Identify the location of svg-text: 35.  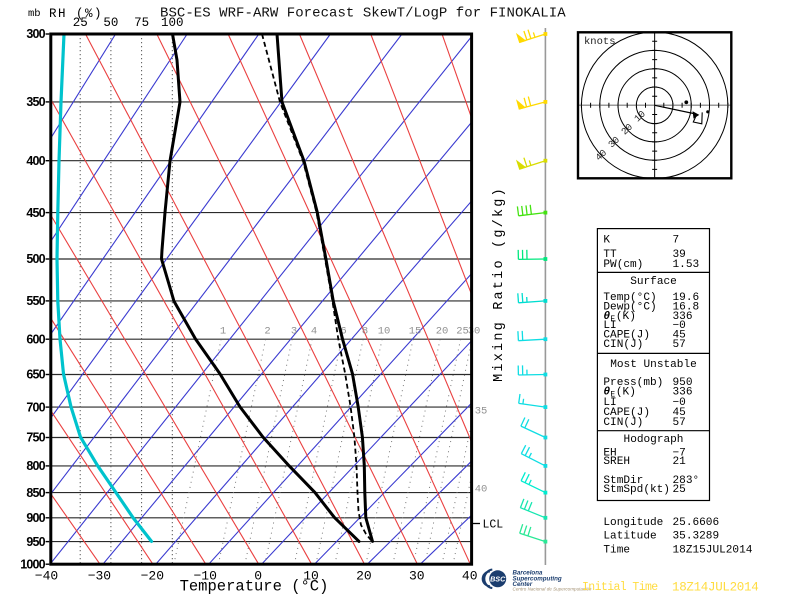
(481, 412).